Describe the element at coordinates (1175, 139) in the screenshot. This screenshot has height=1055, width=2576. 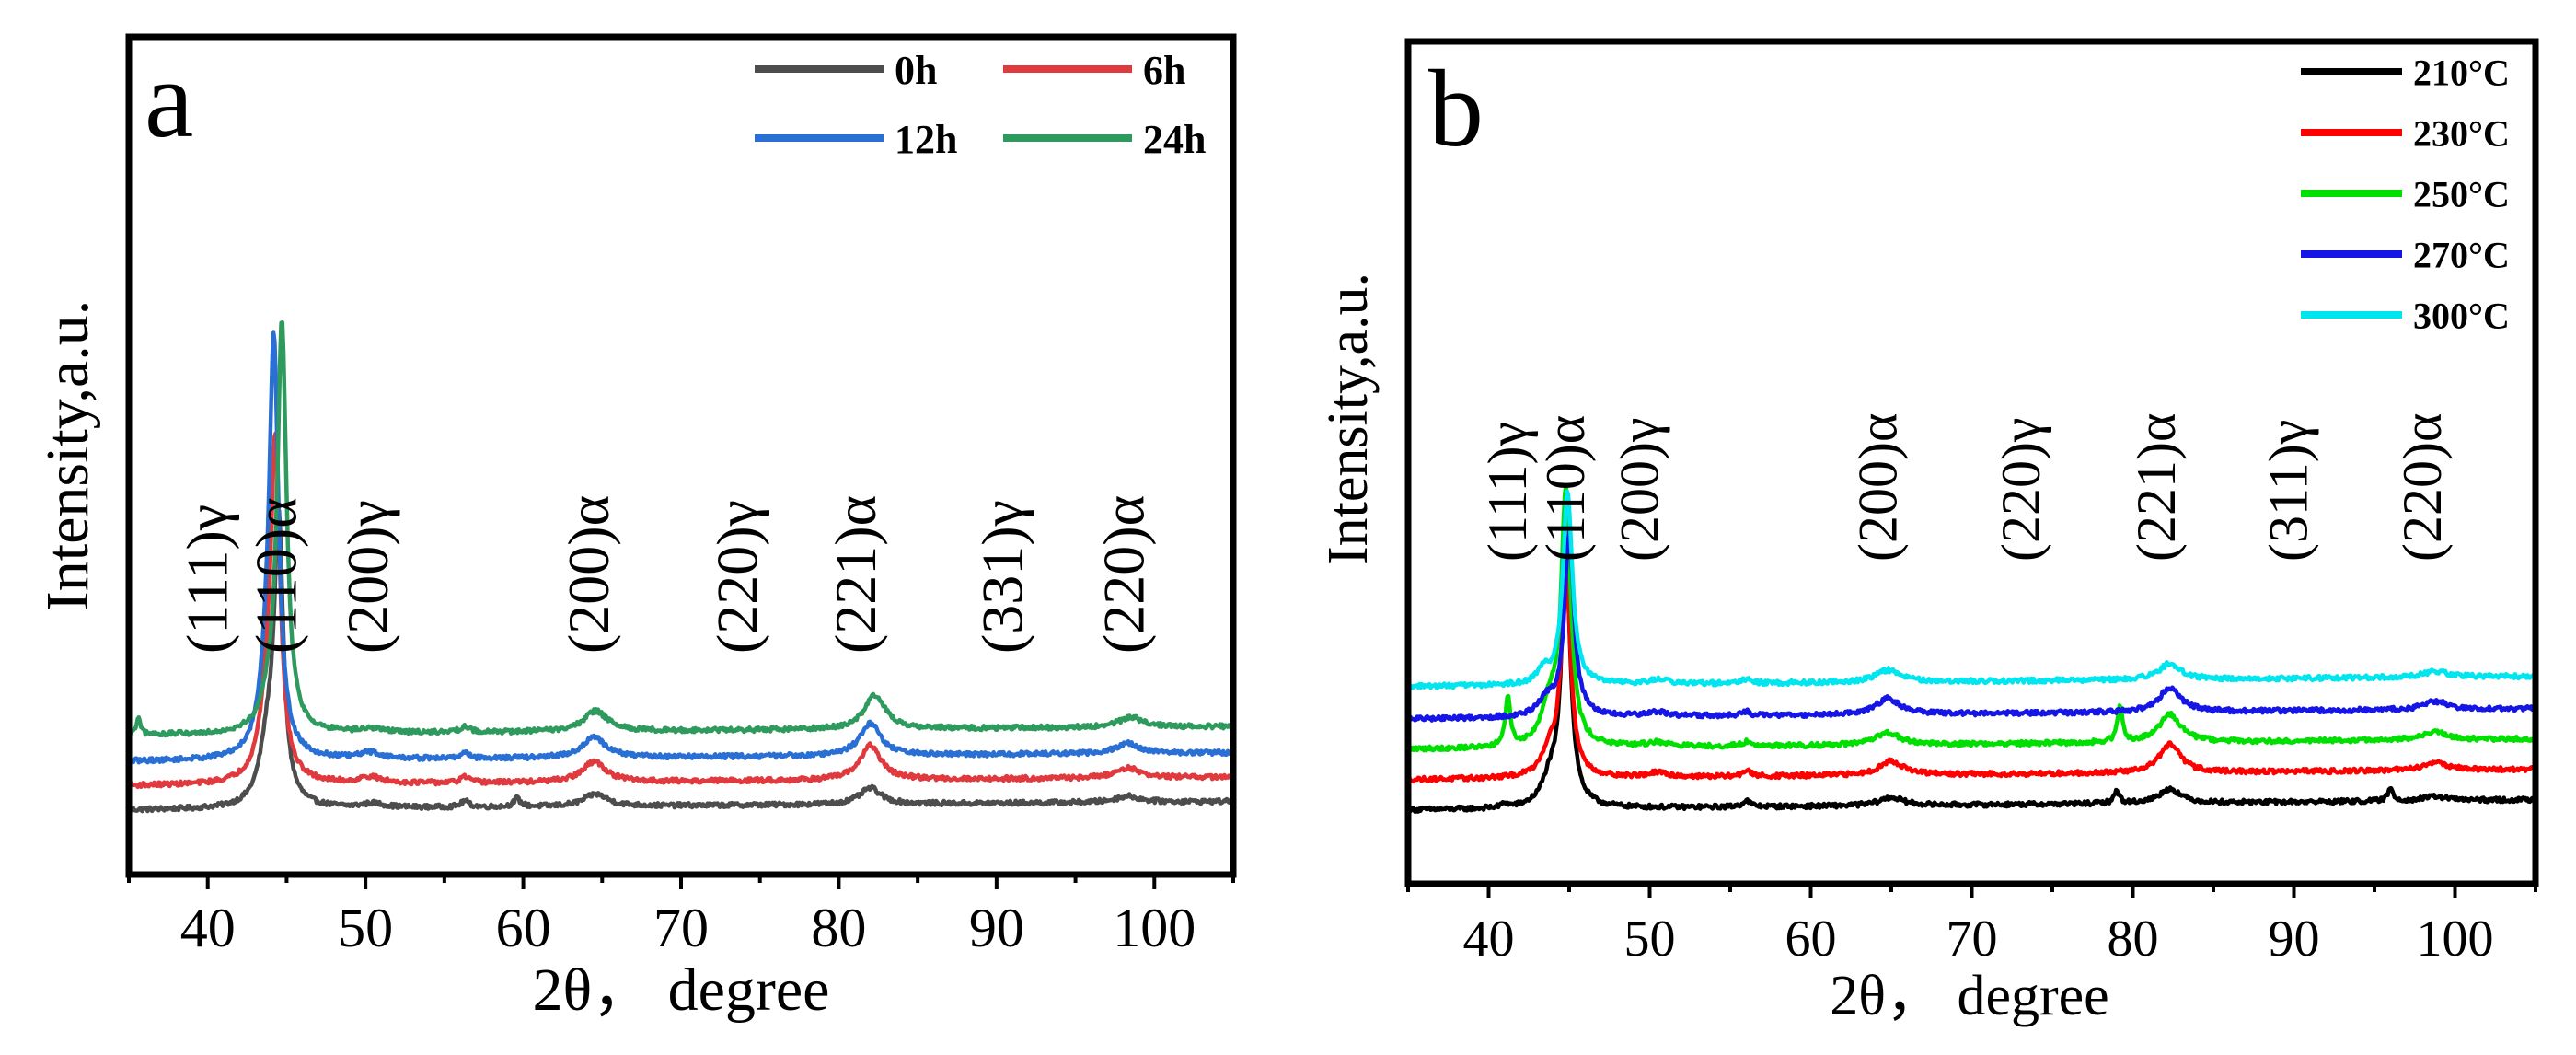
I see `legend-label: 24h` at that location.